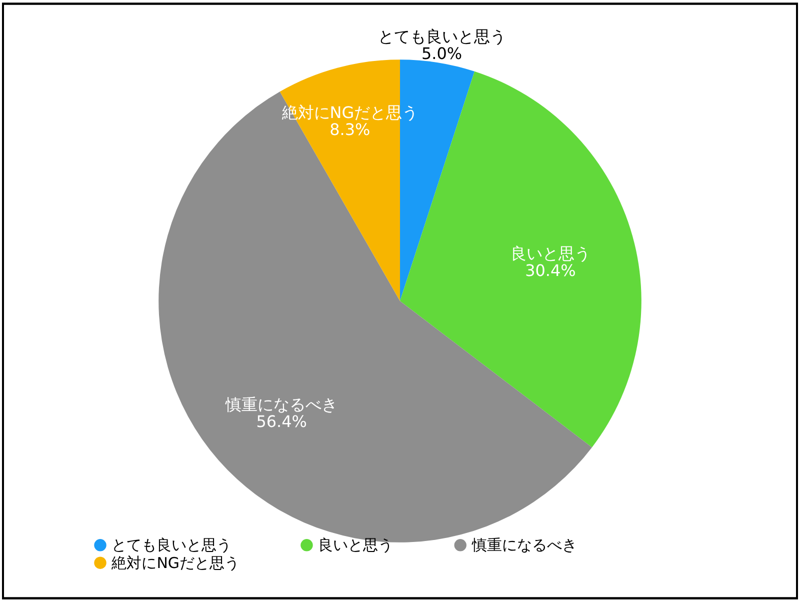 This screenshot has width=800, height=600. Describe the element at coordinates (172, 545) in the screenshot. I see `legend-label: とても良いと思う` at that location.